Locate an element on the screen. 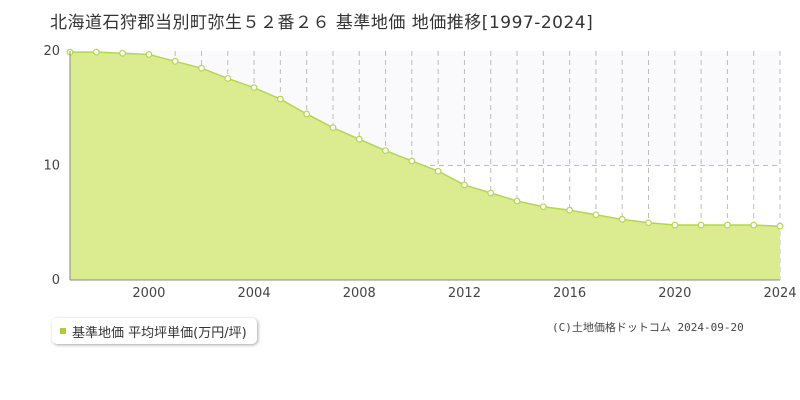  x-tick-label: 2000 is located at coordinates (148, 293).